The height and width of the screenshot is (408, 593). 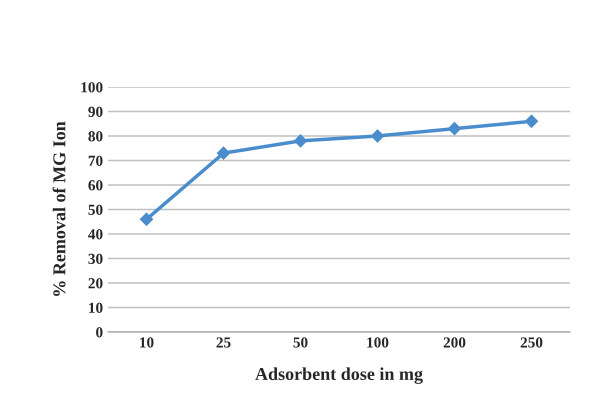 I want to click on y-tick-label: 70, so click(x=95, y=161).